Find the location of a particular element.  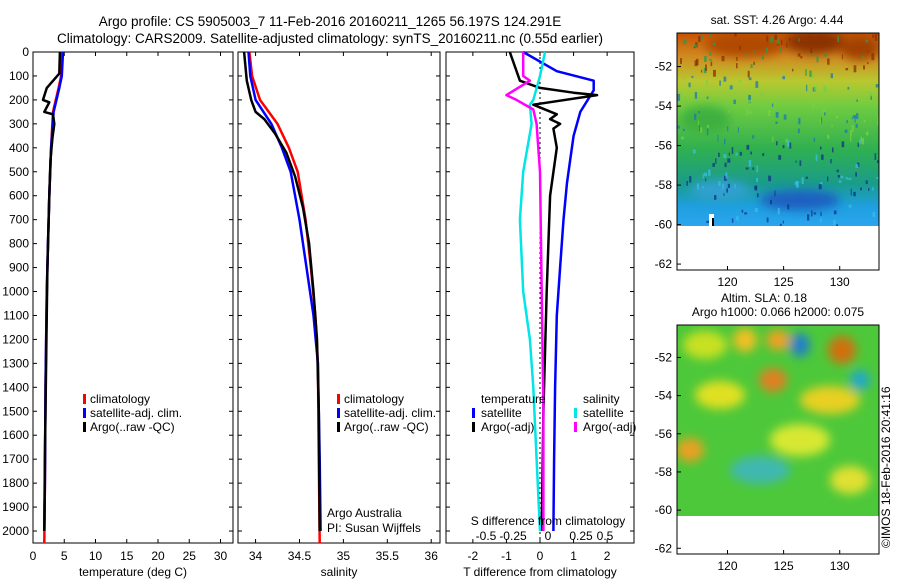

map-lon-label: 120 is located at coordinates (727, 566).